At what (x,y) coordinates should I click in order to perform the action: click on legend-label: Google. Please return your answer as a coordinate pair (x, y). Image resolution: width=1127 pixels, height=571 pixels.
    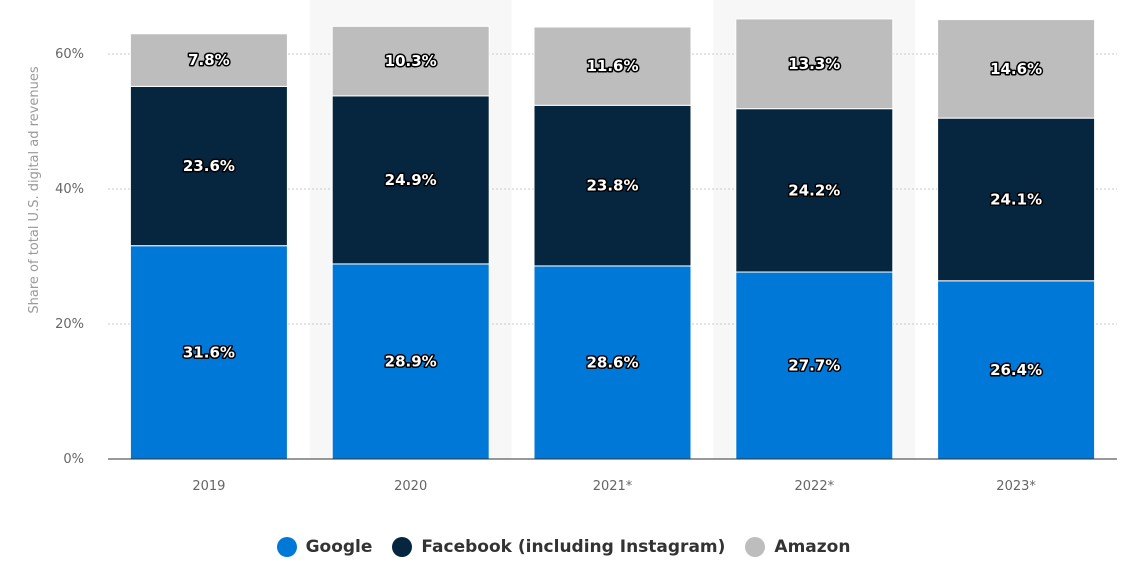
    Looking at the image, I should click on (339, 547).